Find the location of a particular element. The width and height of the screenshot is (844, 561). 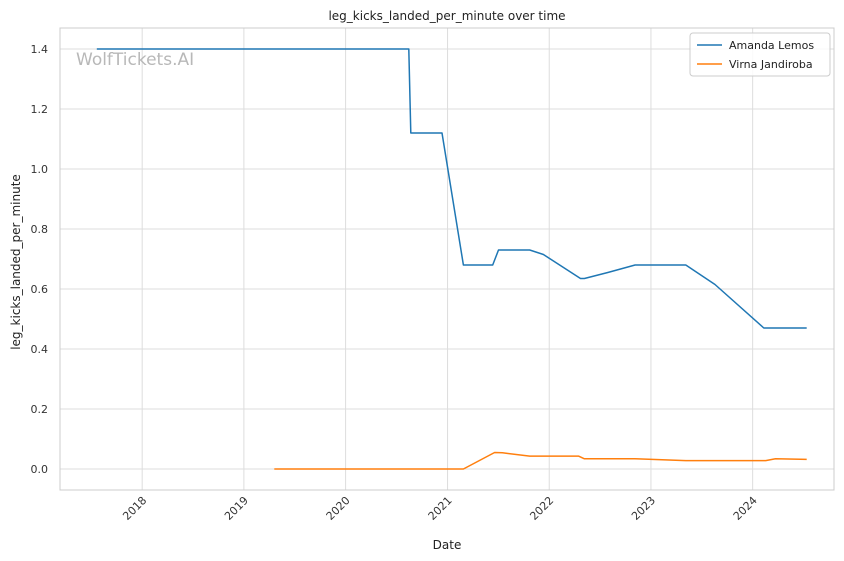

y-tick-label: 0.8 is located at coordinates (40, 229).